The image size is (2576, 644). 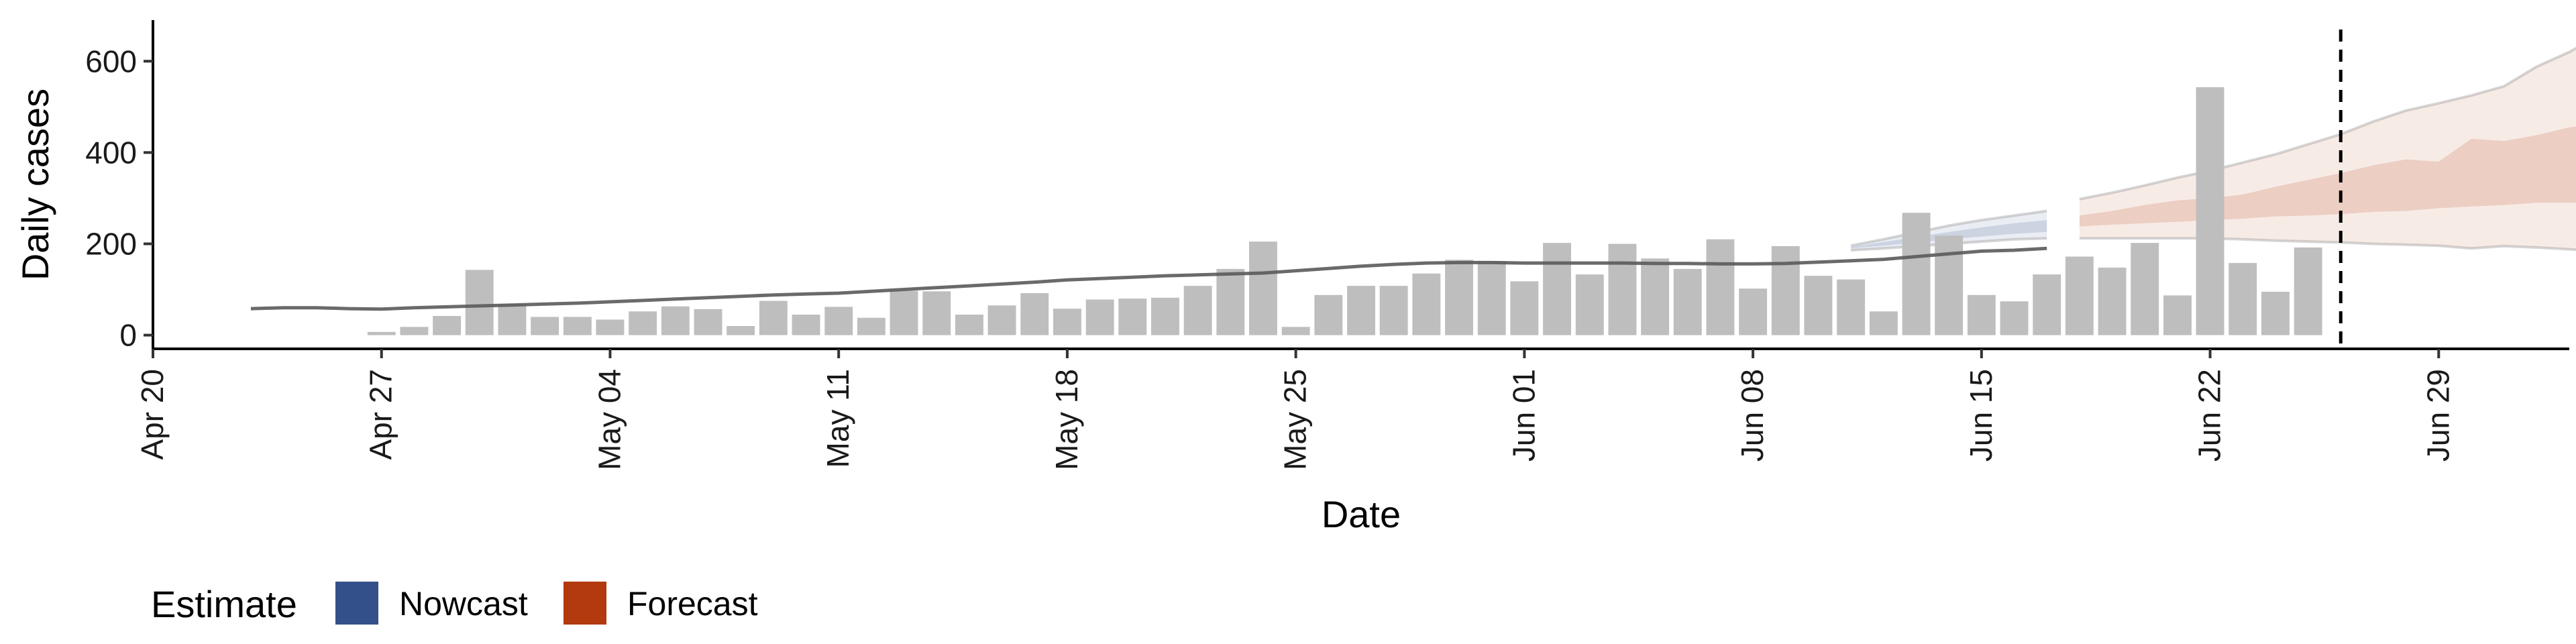 I want to click on x-tick-label: Apr 20, so click(x=152, y=414).